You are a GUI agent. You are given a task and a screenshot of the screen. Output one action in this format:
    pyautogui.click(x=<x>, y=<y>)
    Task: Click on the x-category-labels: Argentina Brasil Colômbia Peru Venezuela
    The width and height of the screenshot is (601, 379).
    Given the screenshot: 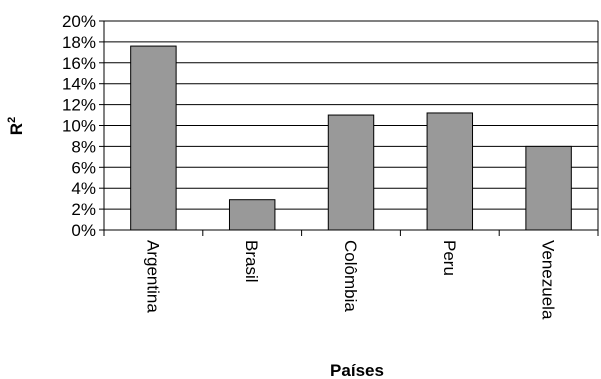 What is the action you would take?
    pyautogui.click(x=350, y=280)
    